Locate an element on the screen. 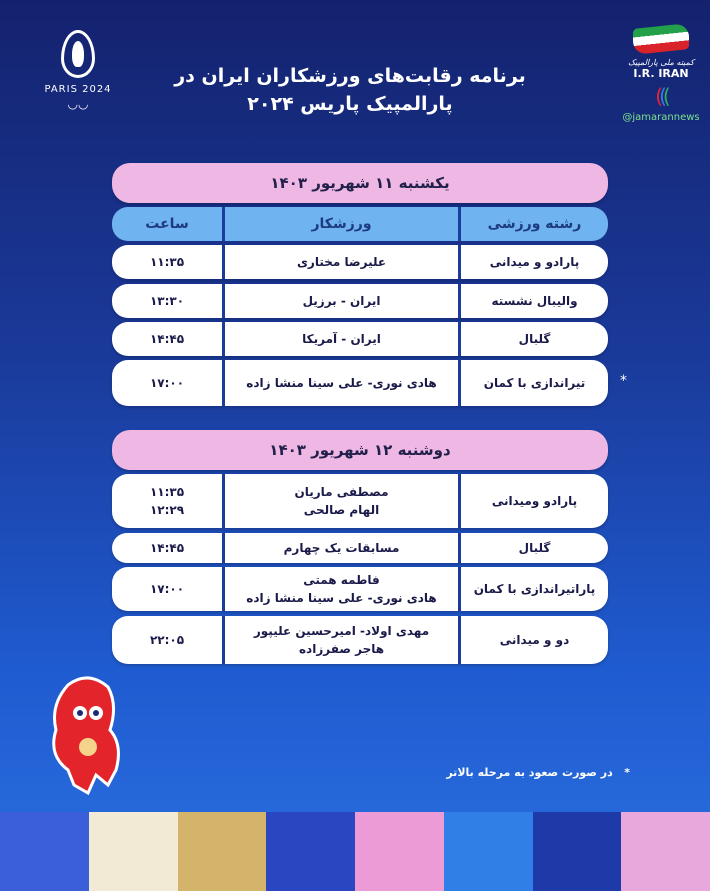 This screenshot has width=710, height=891. athlete-name: مهدی اولاد- امیرحسین علیپور is located at coordinates (341, 631).